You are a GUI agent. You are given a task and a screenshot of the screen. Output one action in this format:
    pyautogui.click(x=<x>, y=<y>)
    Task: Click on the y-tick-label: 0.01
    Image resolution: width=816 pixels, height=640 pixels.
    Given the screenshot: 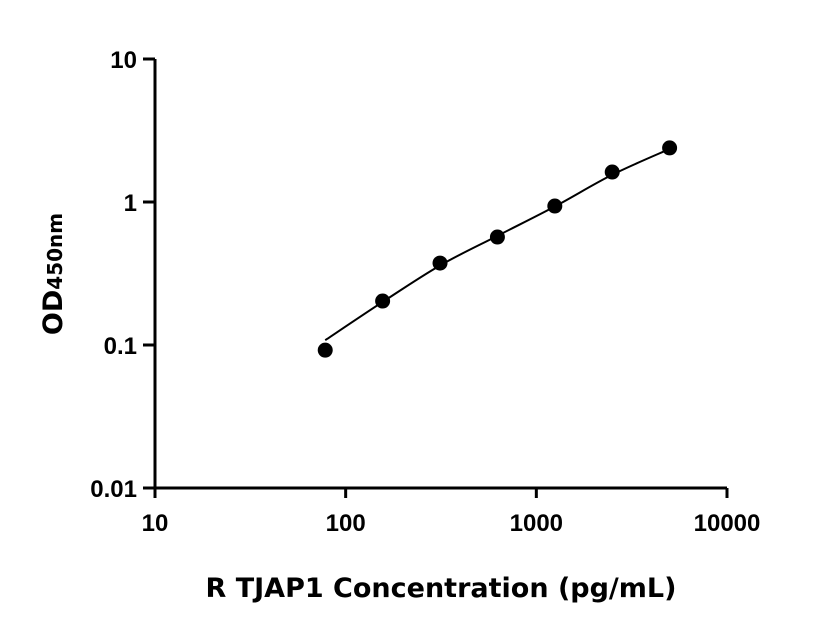 What is the action you would take?
    pyautogui.click(x=113, y=489)
    